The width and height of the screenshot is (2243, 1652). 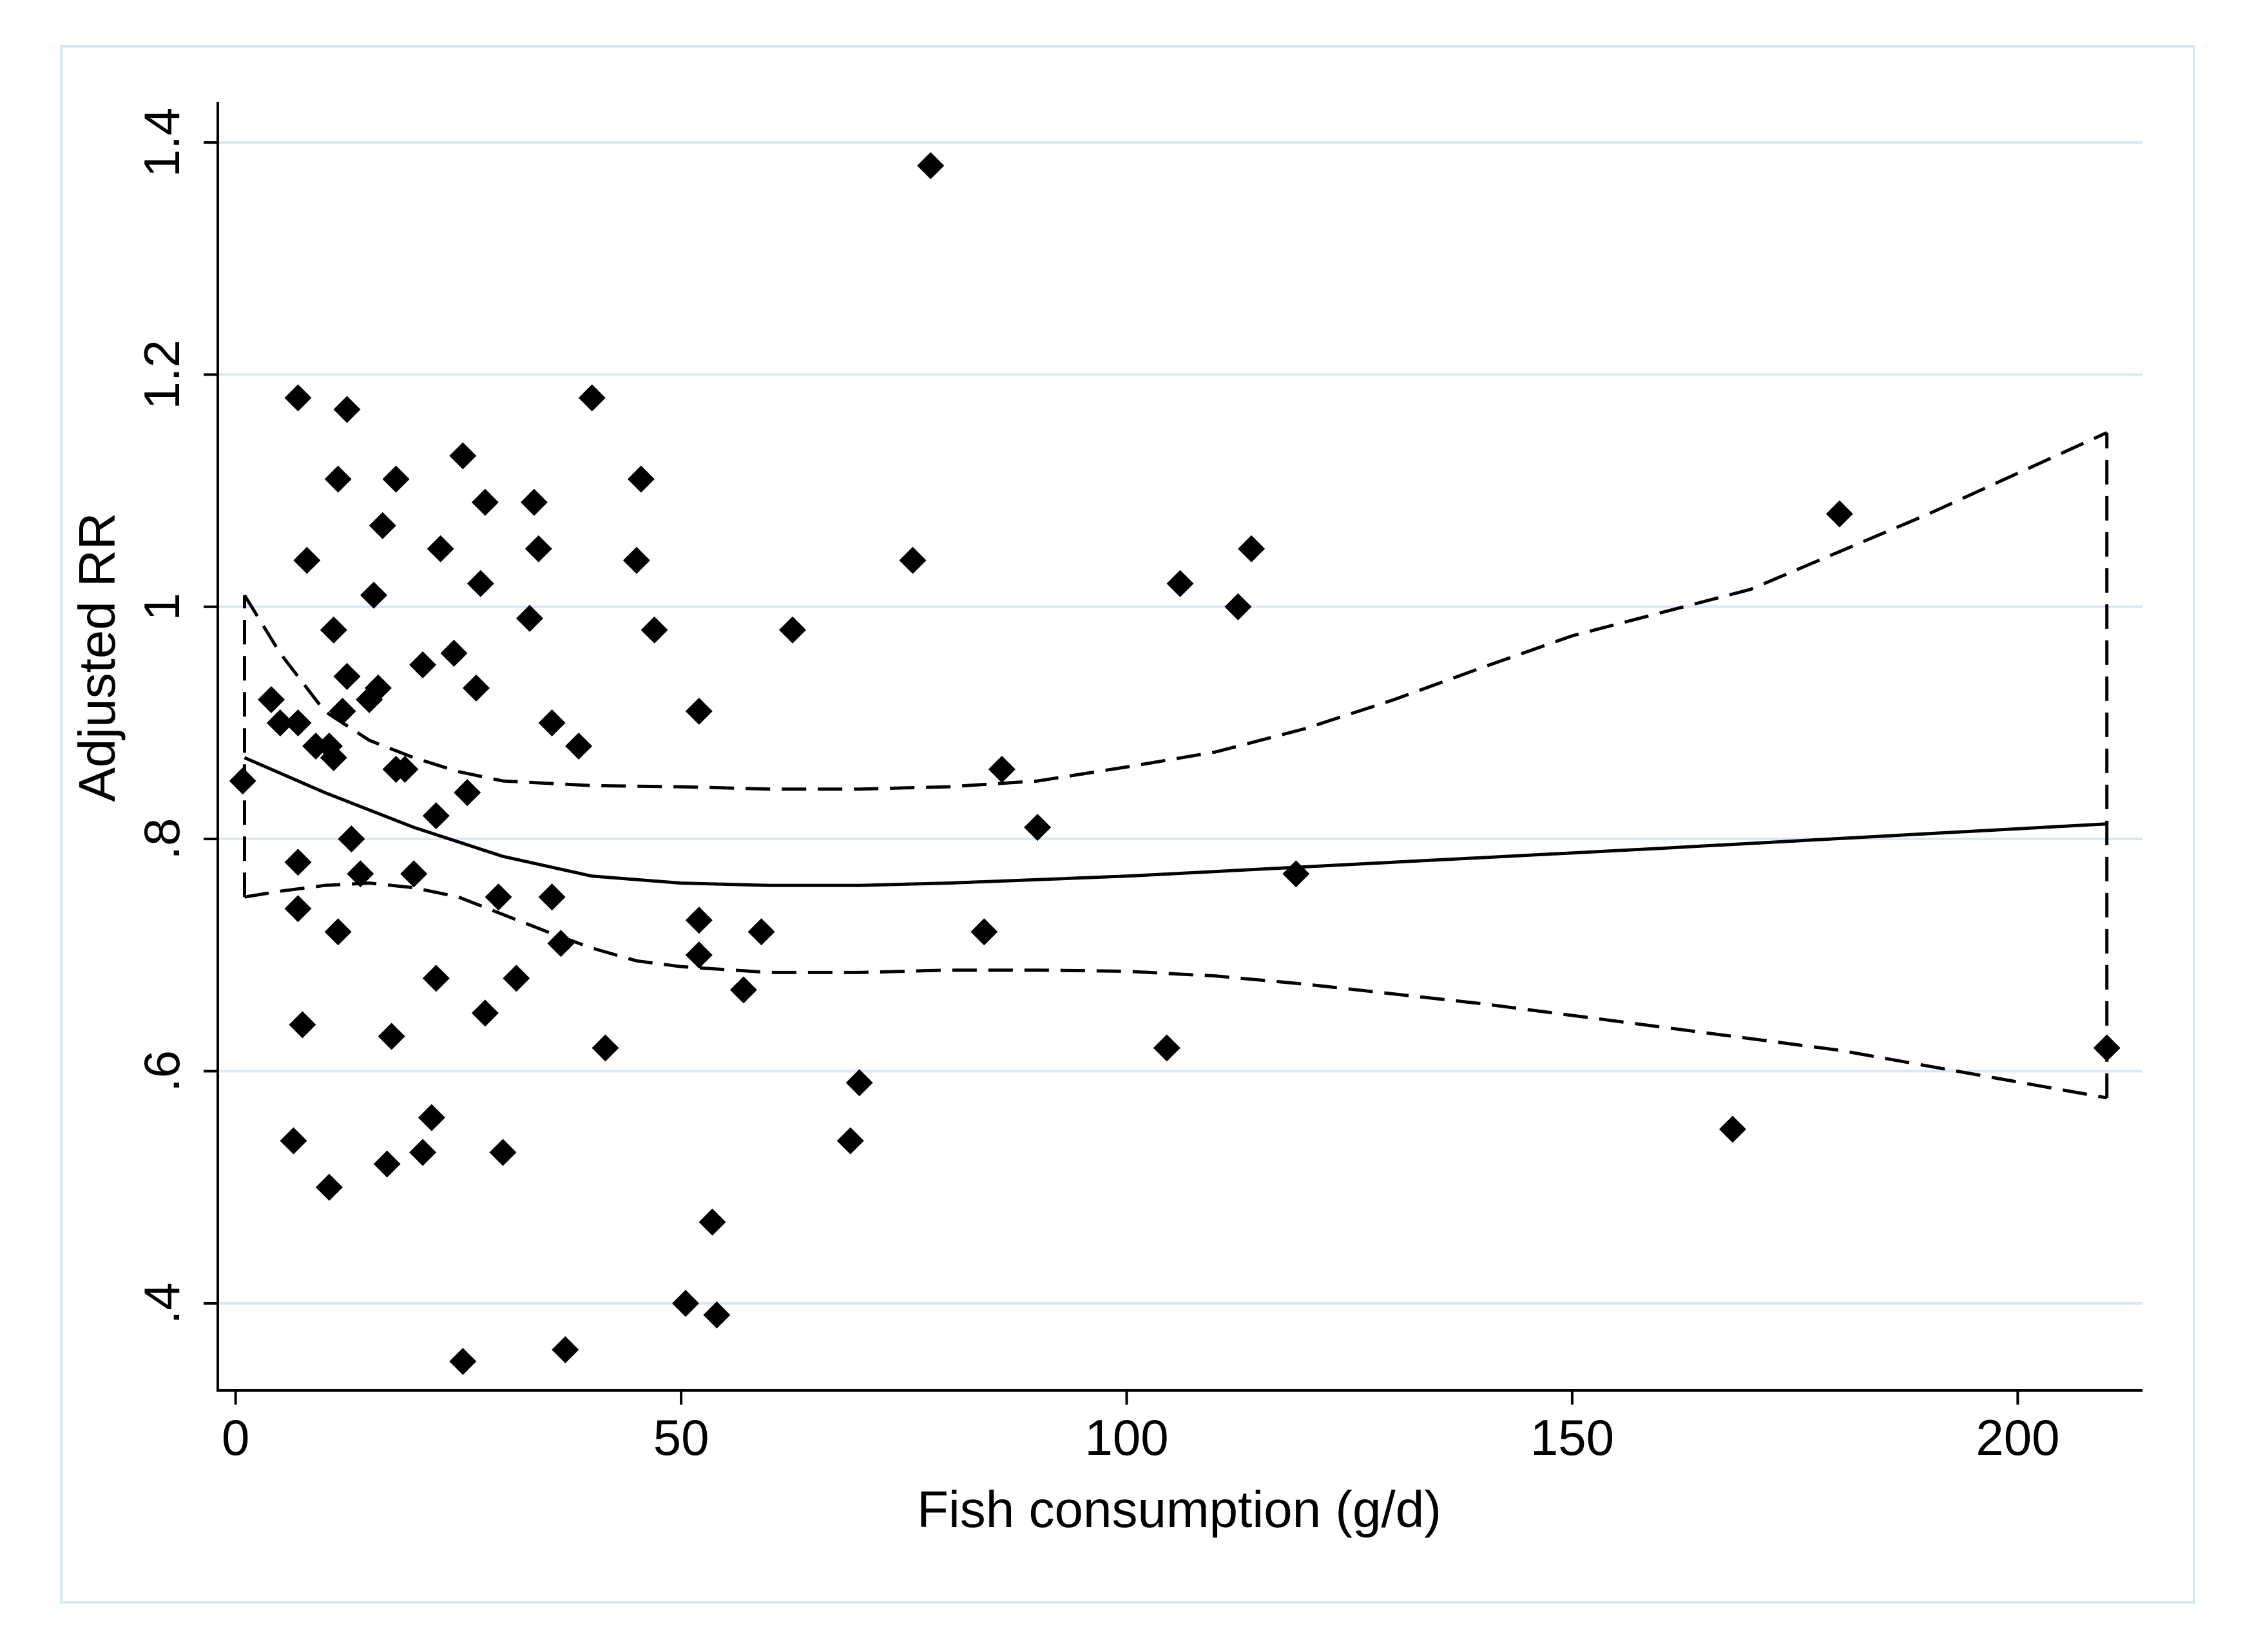 I want to click on y-tick-label-3: 1, so click(x=161, y=606).